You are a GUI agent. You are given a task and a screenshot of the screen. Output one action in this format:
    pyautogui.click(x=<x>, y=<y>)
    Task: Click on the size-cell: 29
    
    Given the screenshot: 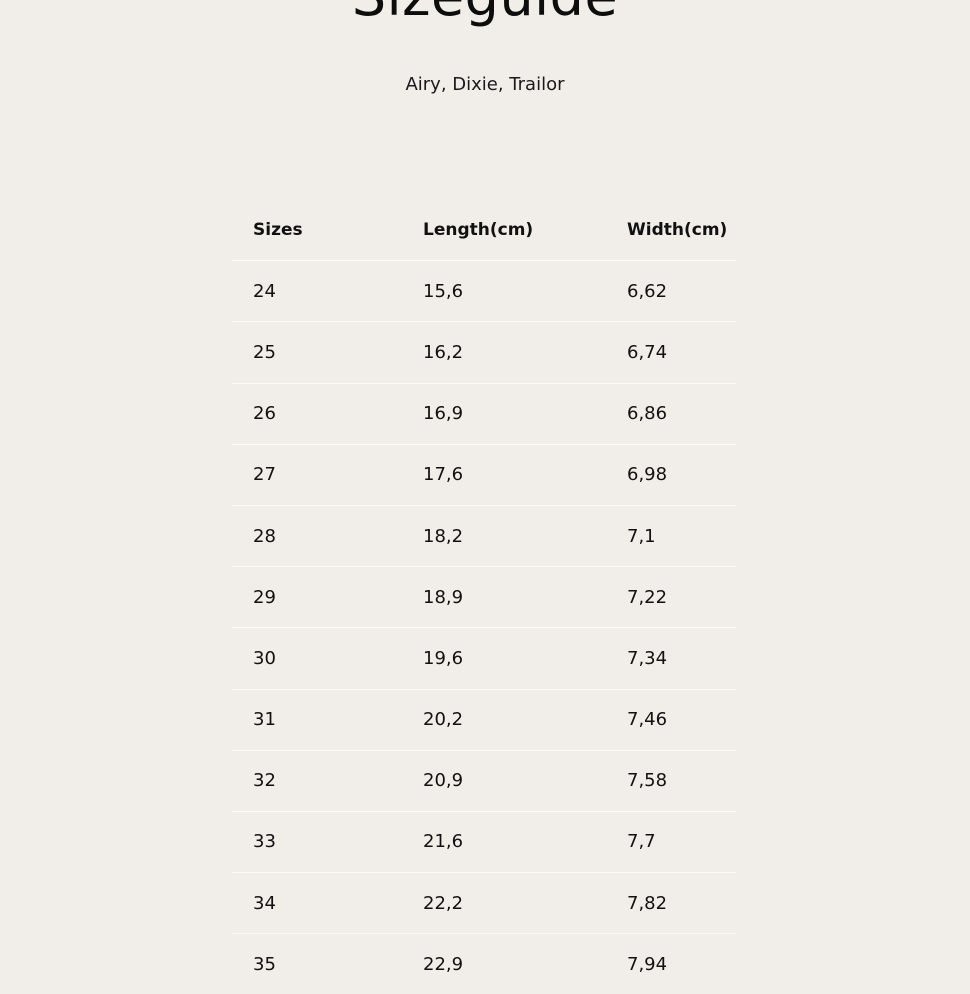 What is the action you would take?
    pyautogui.click(x=264, y=597)
    